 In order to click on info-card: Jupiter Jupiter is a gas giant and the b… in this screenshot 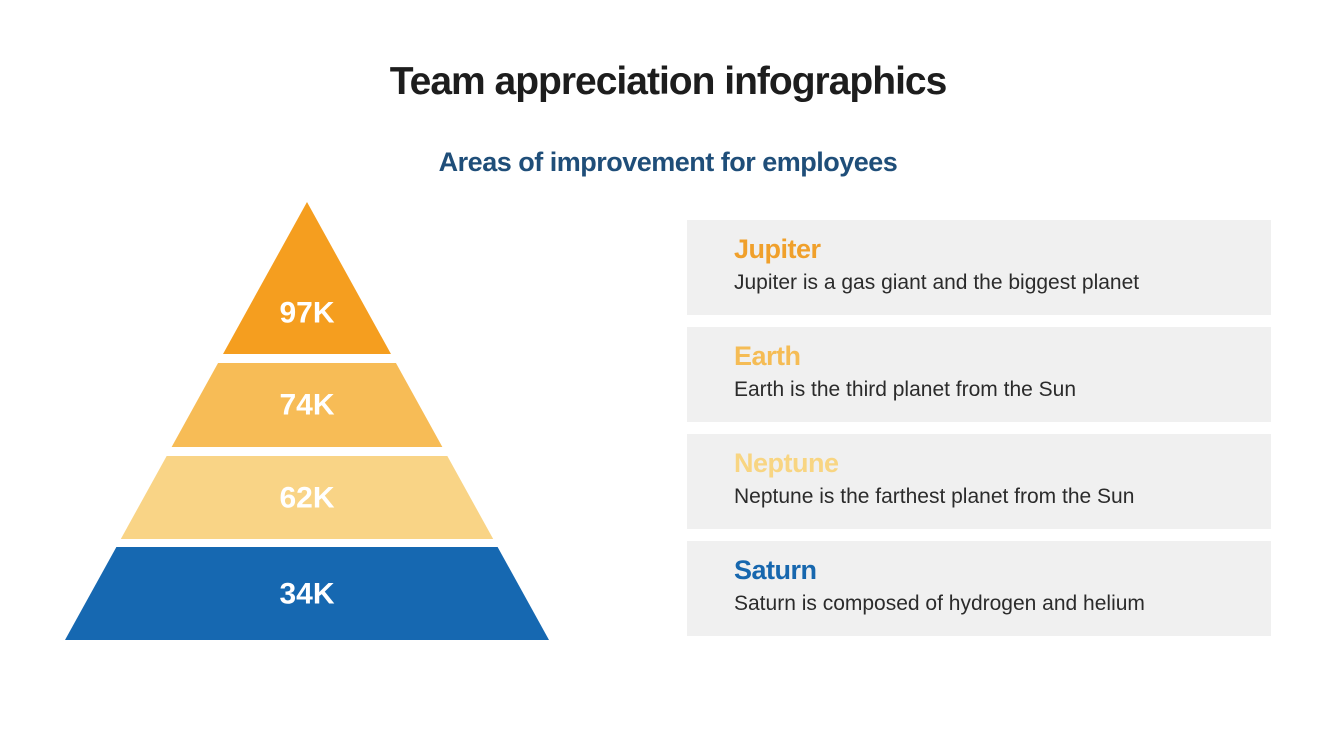, I will do `click(979, 267)`.